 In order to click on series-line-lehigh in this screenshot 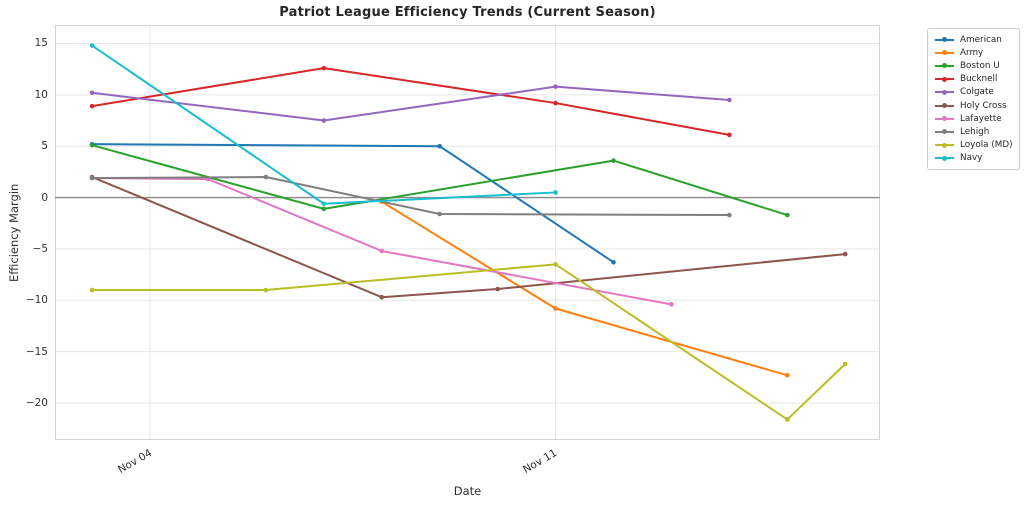, I will do `click(411, 196)`.